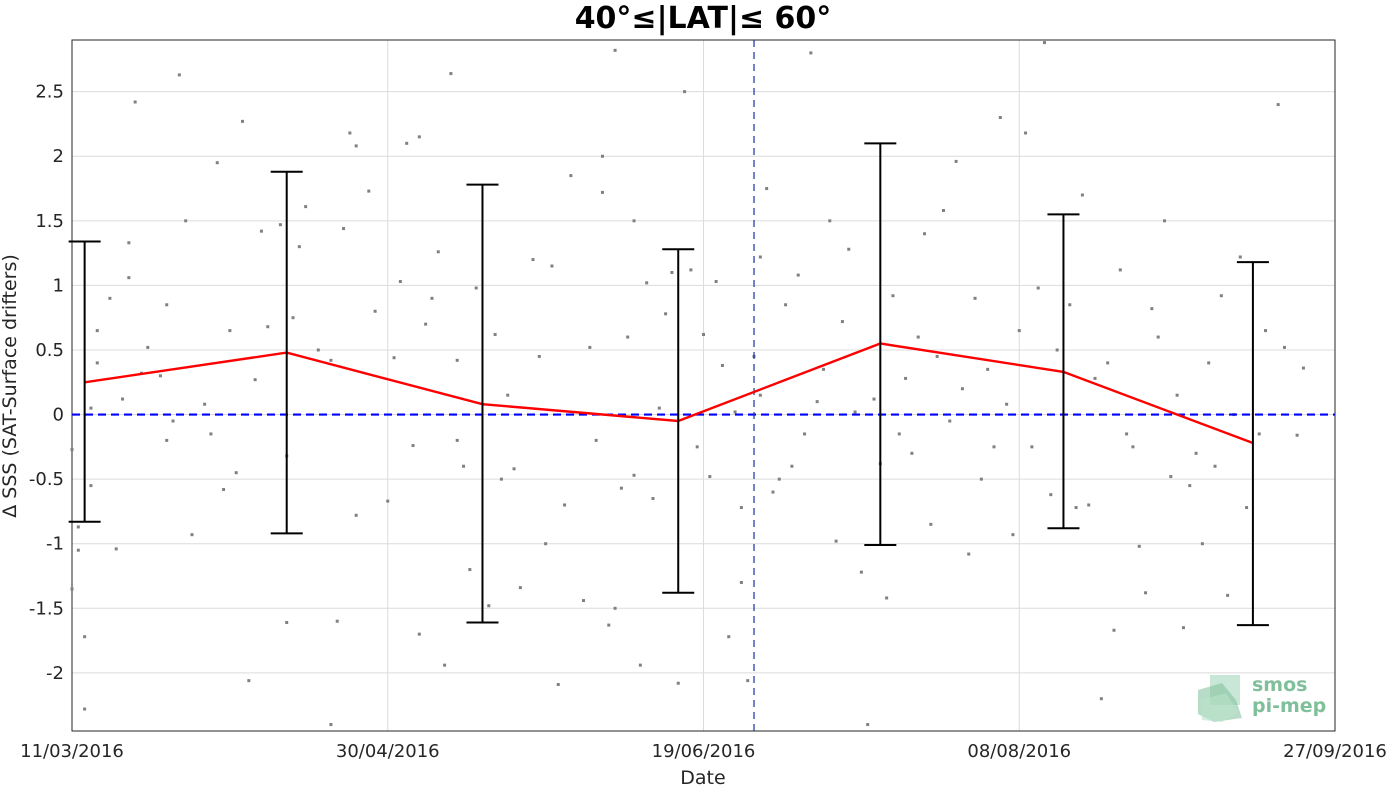  What do you see at coordinates (1279, 685) in the screenshot?
I see `logo-text-smos: smos` at bounding box center [1279, 685].